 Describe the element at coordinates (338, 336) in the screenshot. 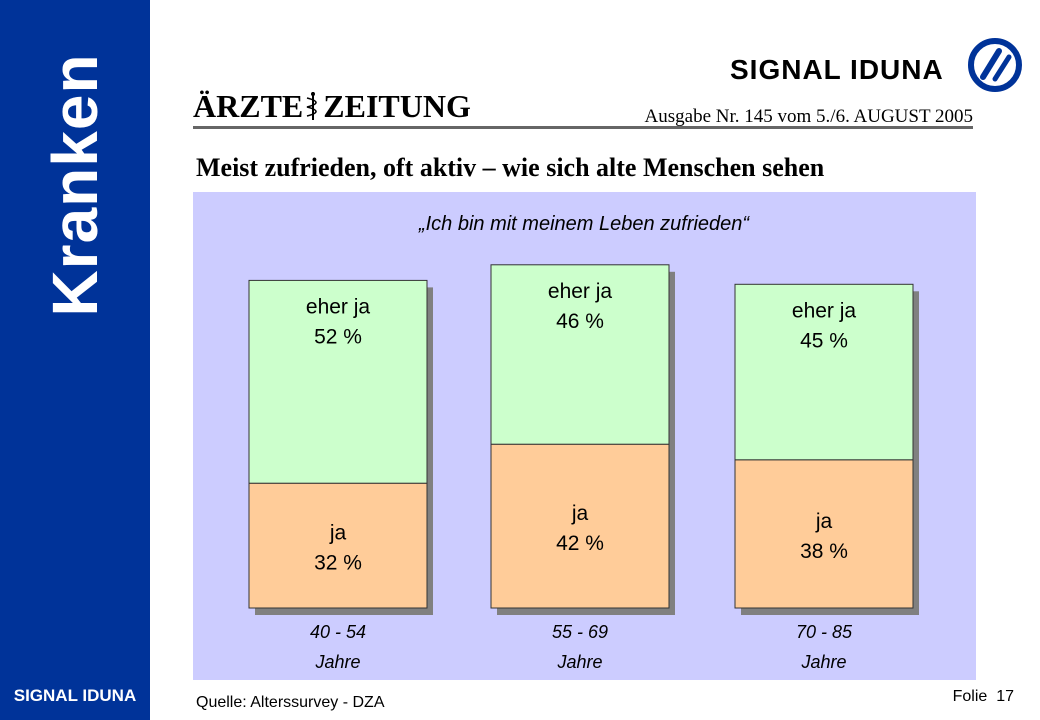

I see `label-eher-ja-value: 52 %` at that location.